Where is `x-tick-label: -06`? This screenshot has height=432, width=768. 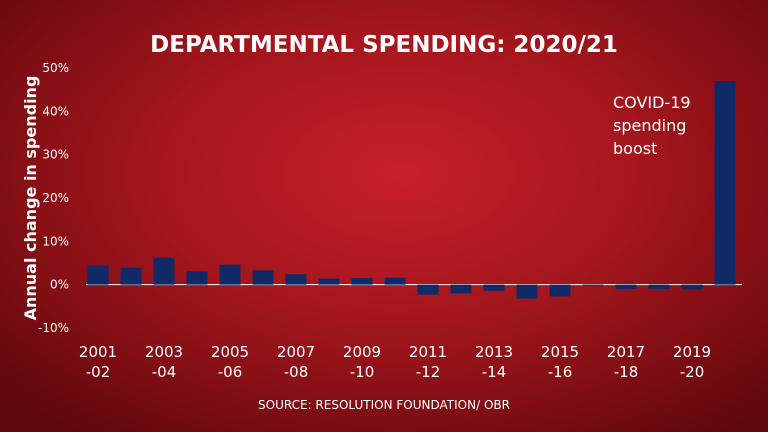 x-tick-label: -06 is located at coordinates (230, 372).